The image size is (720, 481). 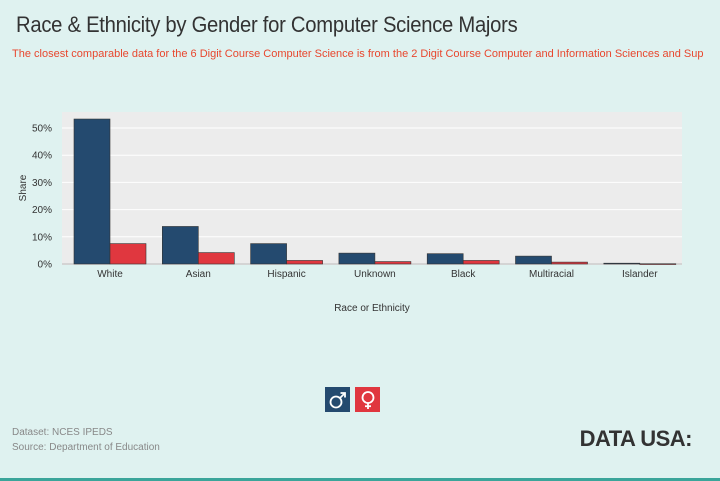 I want to click on y-tick-label: 40%, so click(x=42, y=156).